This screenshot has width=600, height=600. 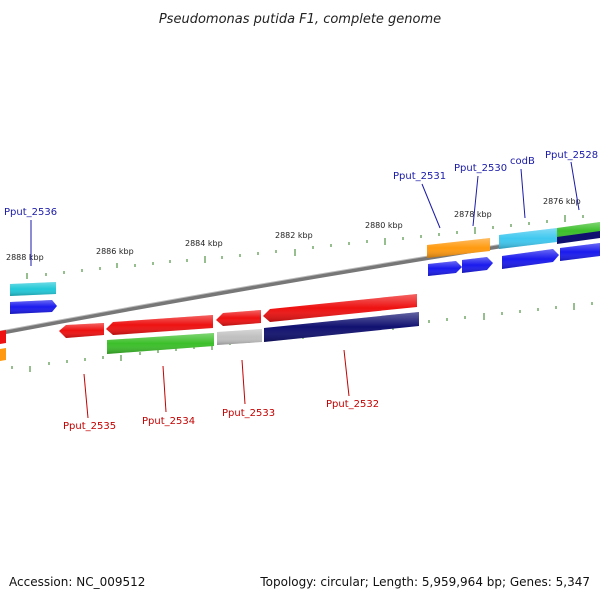 I want to click on ruler-label: 2882 kbp, so click(x=294, y=235).